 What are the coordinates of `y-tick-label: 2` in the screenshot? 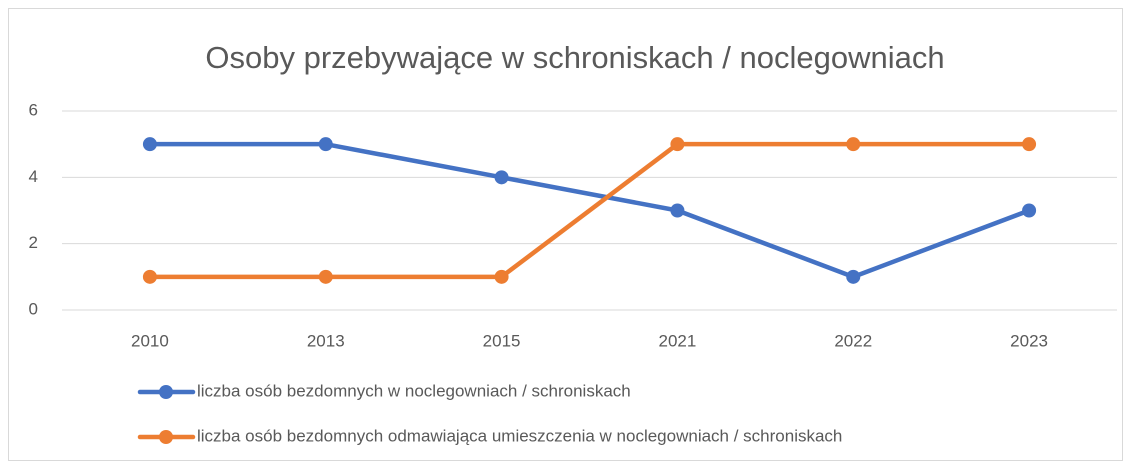 It's located at (33, 242).